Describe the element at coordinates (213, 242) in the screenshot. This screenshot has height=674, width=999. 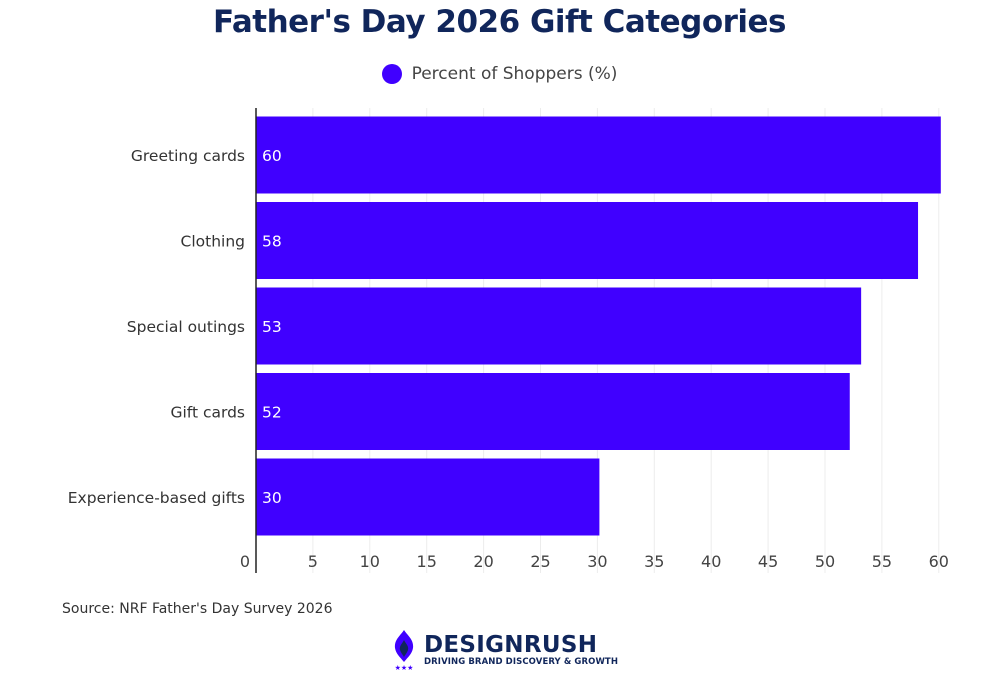
I see `category-label: Clothing` at that location.